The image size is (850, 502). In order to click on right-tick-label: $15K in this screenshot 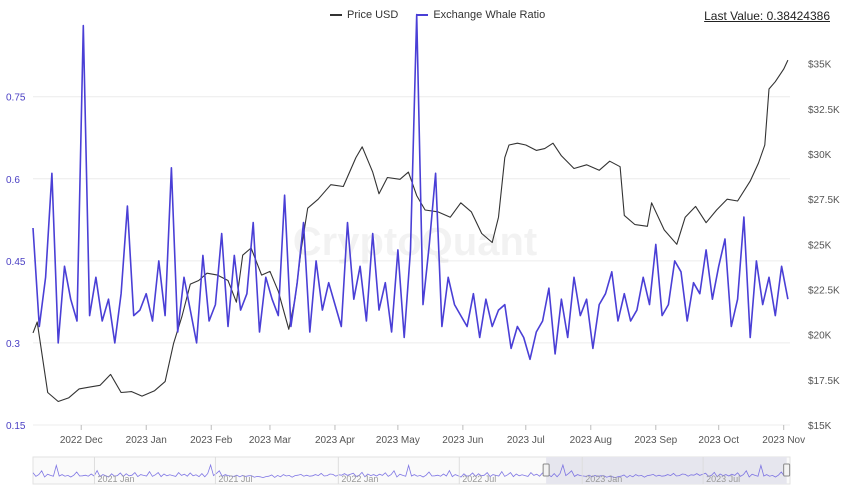, I will do `click(820, 426)`.